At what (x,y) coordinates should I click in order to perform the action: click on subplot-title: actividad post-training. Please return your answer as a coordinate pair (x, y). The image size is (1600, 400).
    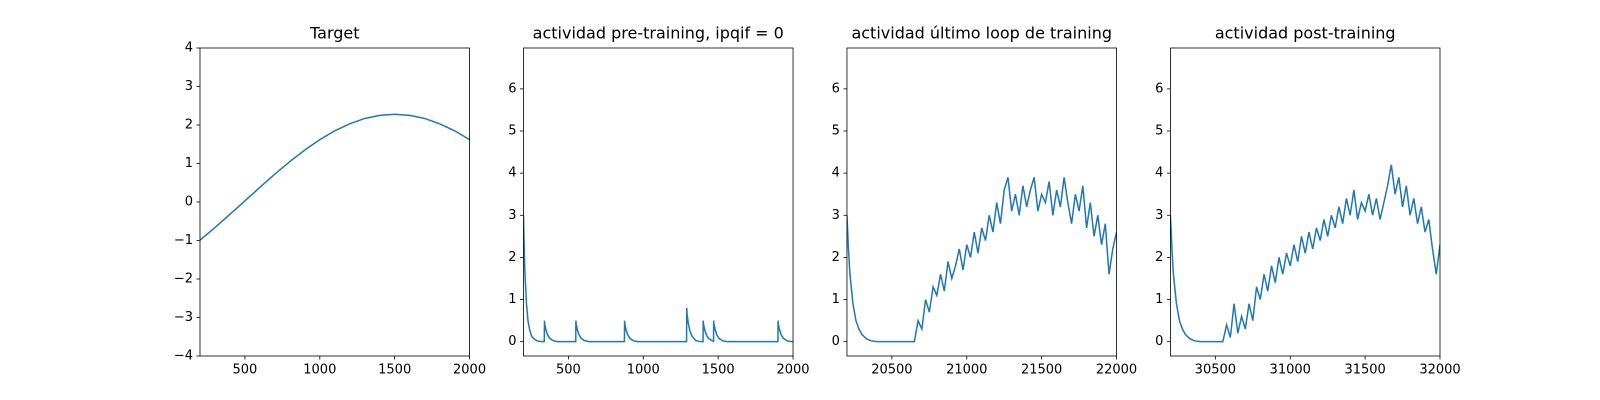
    Looking at the image, I should click on (1305, 33).